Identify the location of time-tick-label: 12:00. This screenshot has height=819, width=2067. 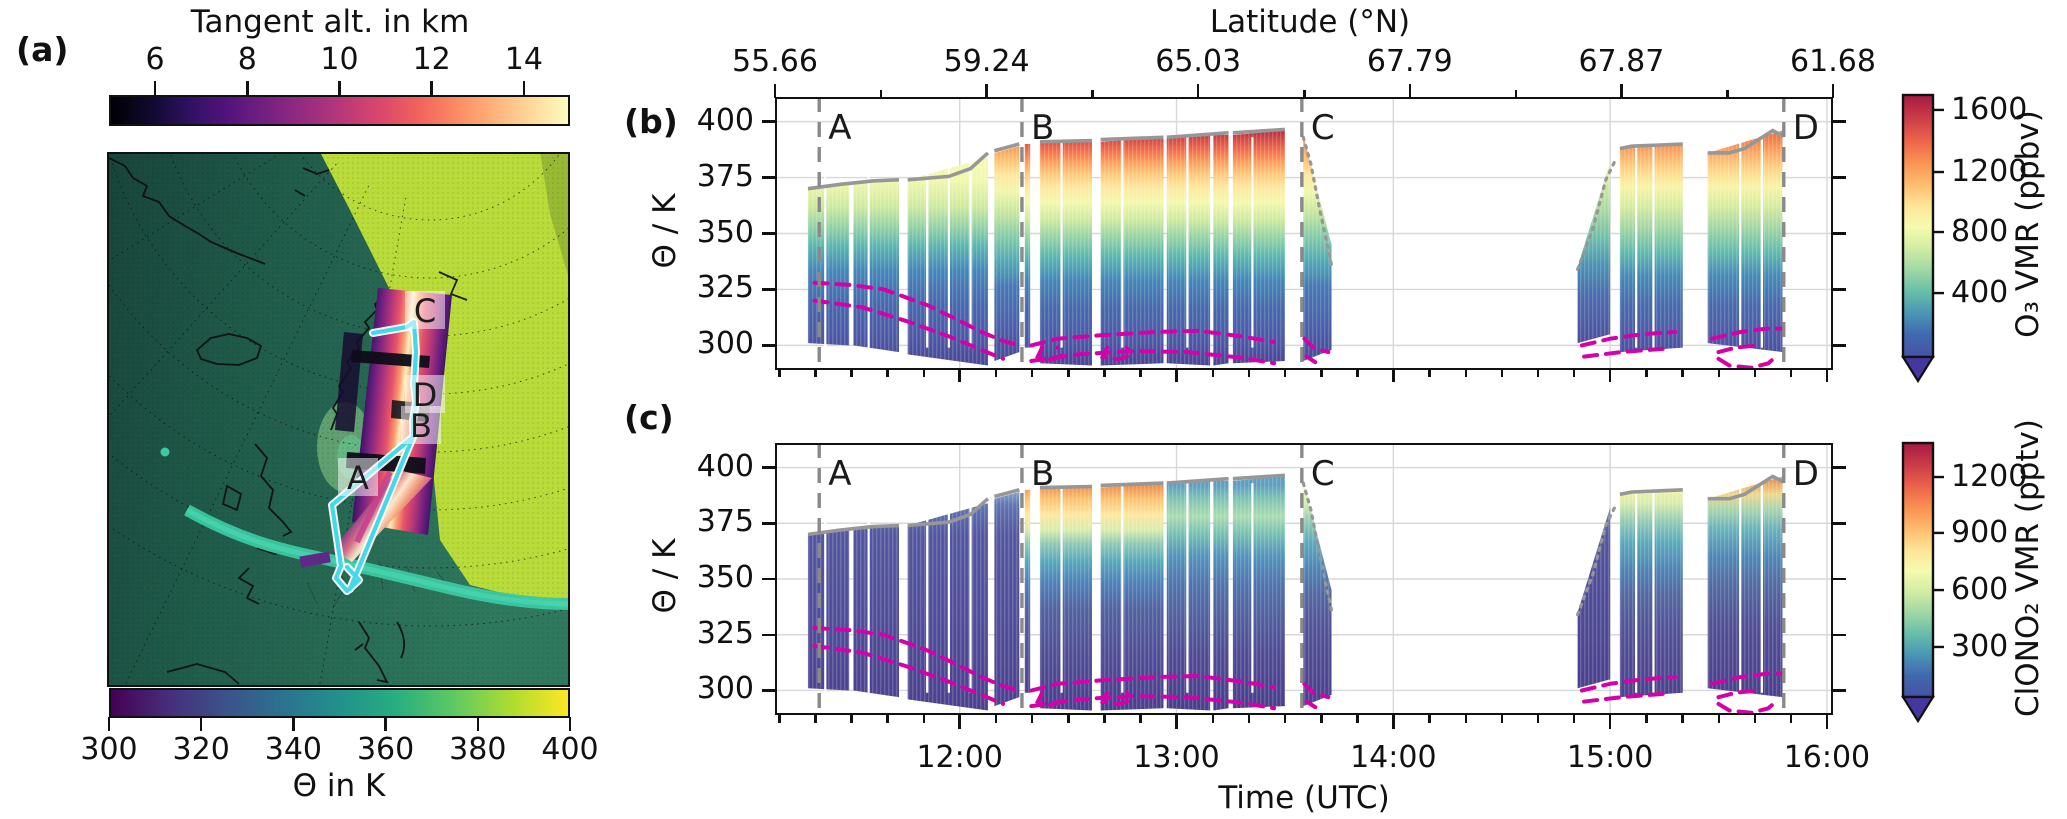
(959, 757).